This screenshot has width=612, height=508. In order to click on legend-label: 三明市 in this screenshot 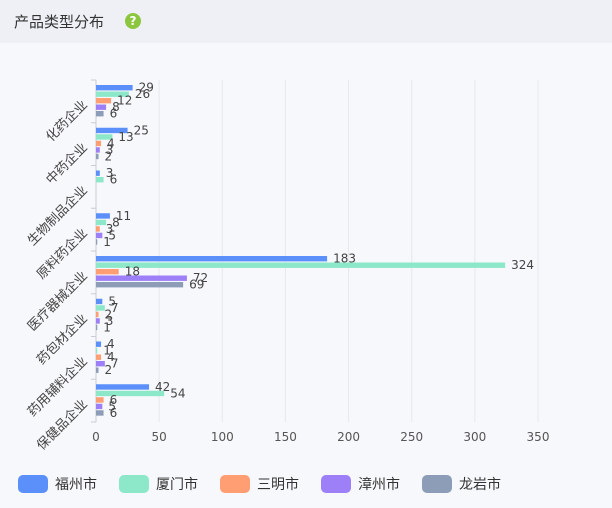, I will do `click(278, 485)`.